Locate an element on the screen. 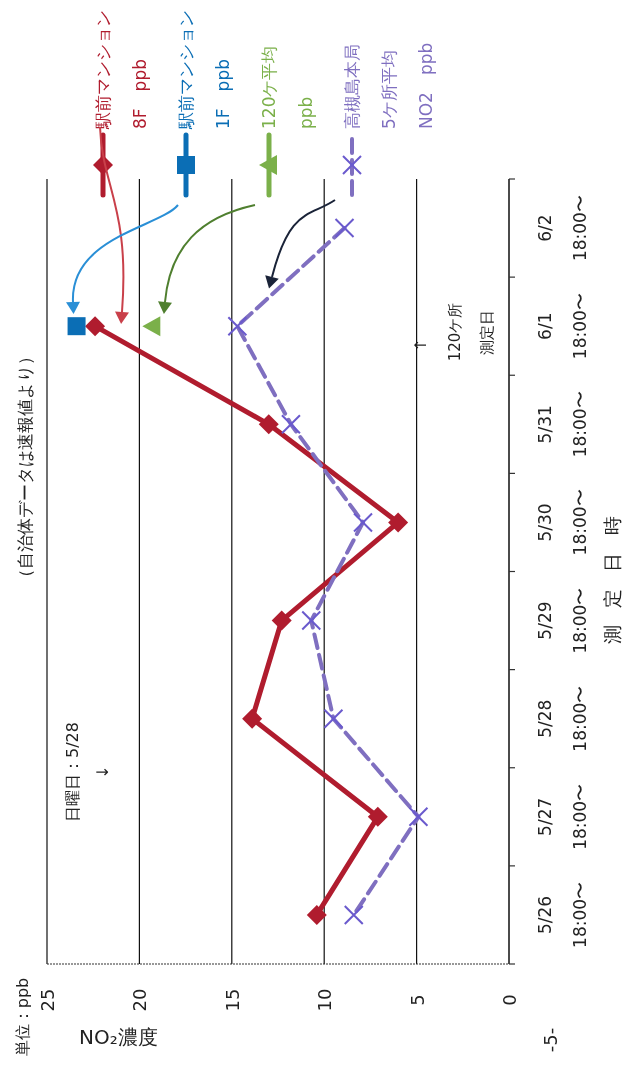  legend-item: 駅前マンション 1F ppb is located at coordinates (204, 104).